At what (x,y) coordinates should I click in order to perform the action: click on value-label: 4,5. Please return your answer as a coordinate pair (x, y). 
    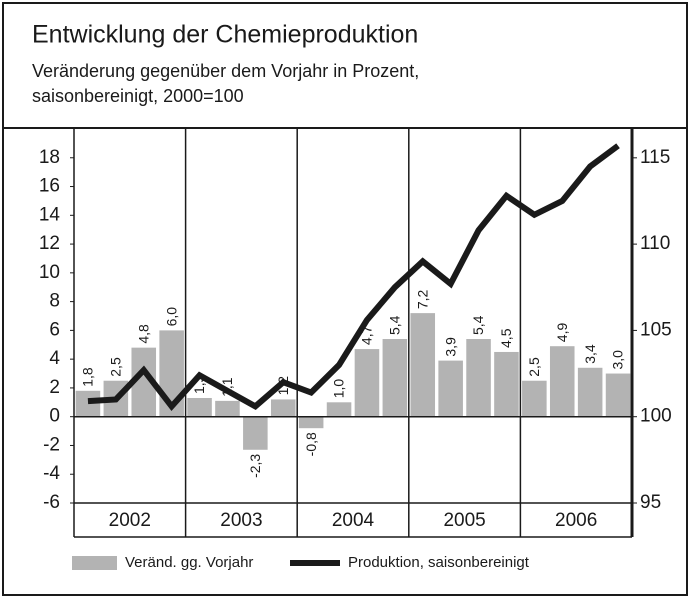
    Looking at the image, I should click on (506, 338).